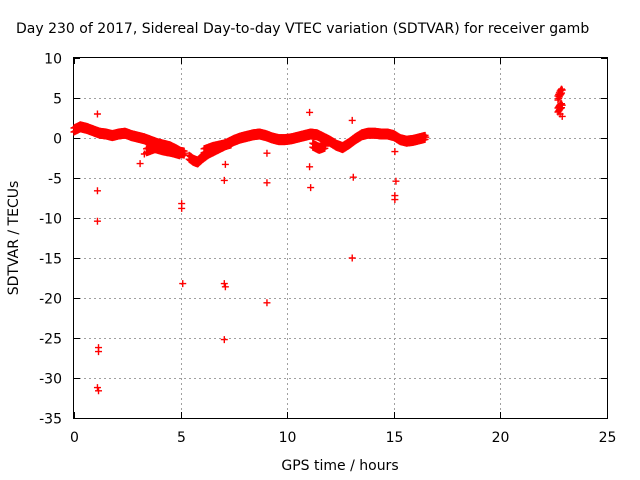  I want to click on x-tick-labels: 0 5 10 15 20 25, so click(343, 438).